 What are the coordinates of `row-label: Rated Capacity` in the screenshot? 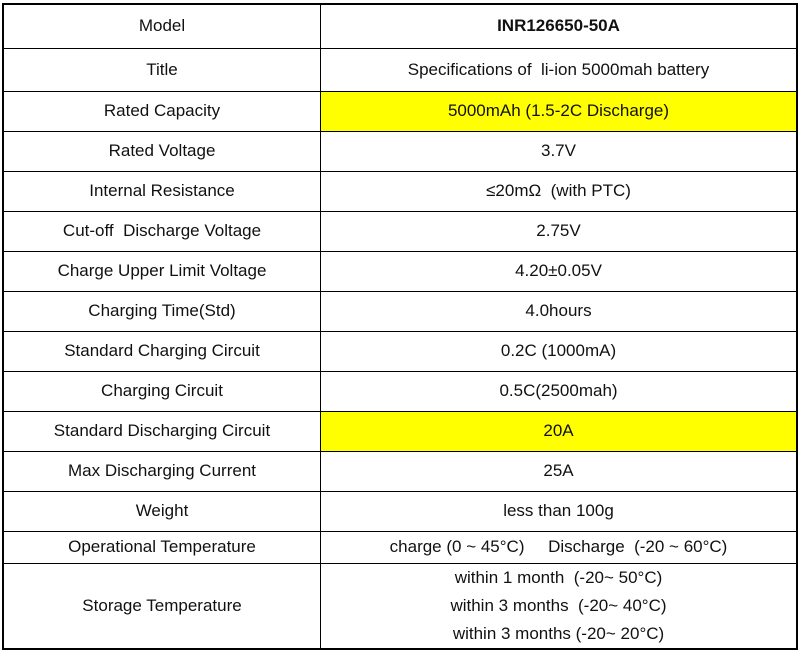 It's located at (161, 111).